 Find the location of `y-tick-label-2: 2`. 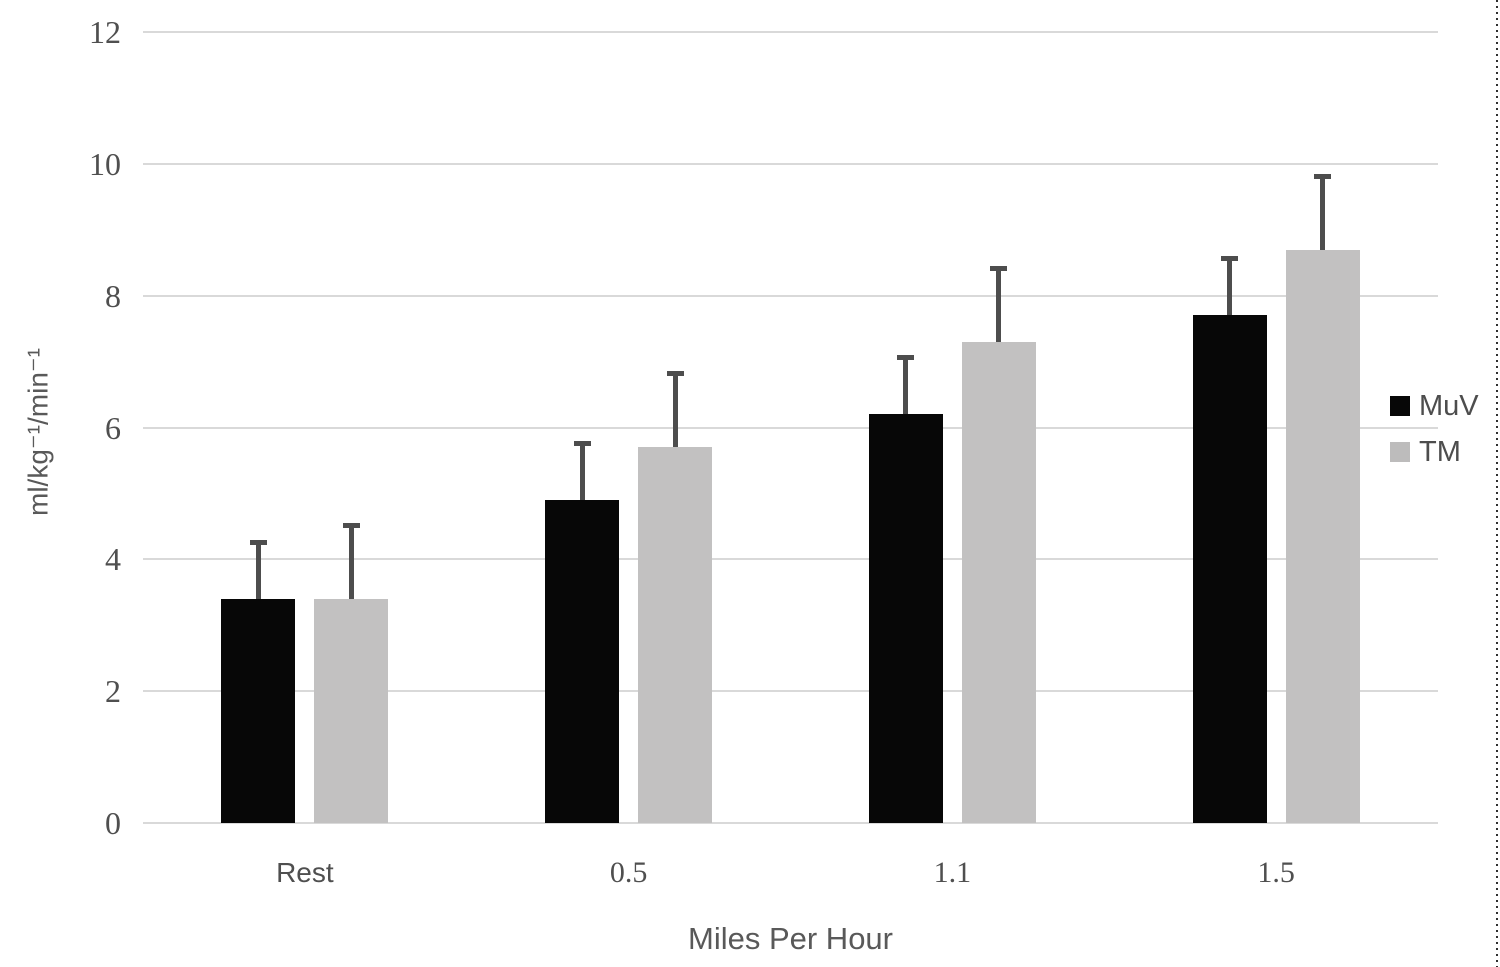

y-tick-label-2: 2 is located at coordinates (113, 691).